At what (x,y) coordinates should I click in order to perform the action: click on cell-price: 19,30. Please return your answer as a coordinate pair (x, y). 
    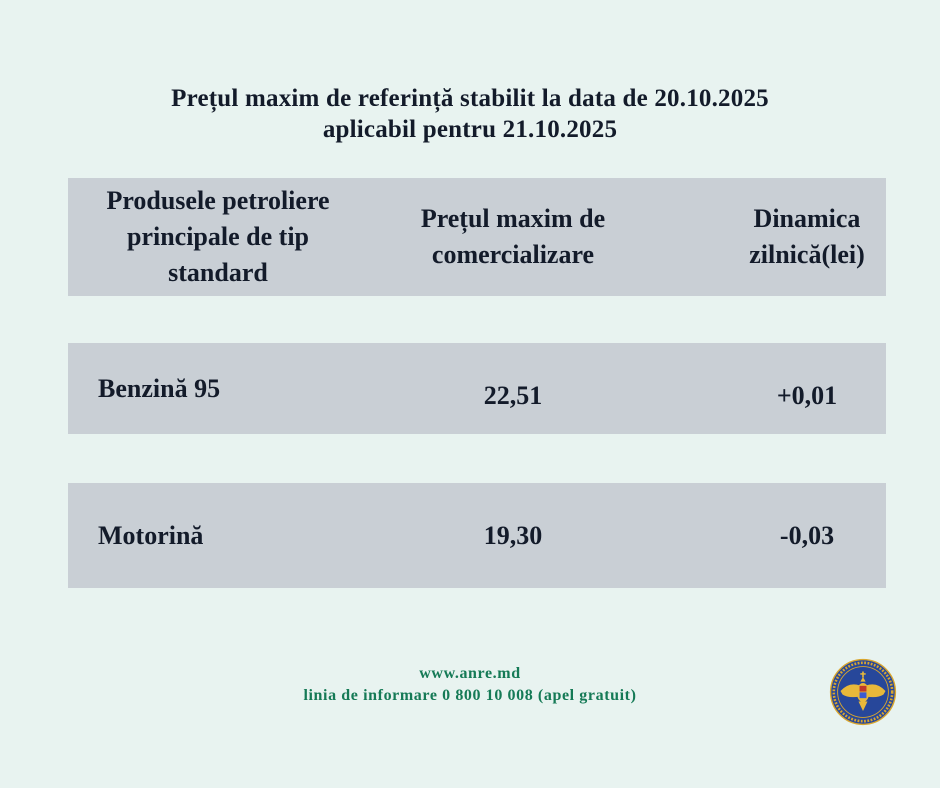
    Looking at the image, I should click on (513, 535).